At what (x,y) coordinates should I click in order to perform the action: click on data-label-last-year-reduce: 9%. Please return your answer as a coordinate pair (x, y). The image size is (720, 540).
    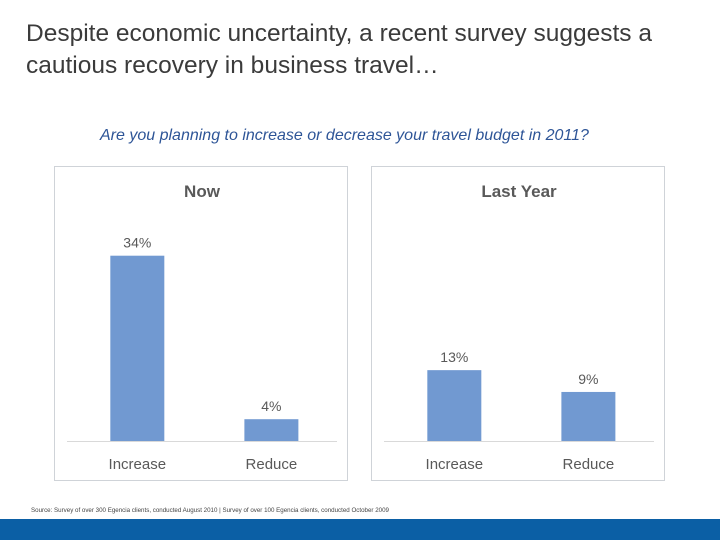
    Looking at the image, I should click on (588, 379).